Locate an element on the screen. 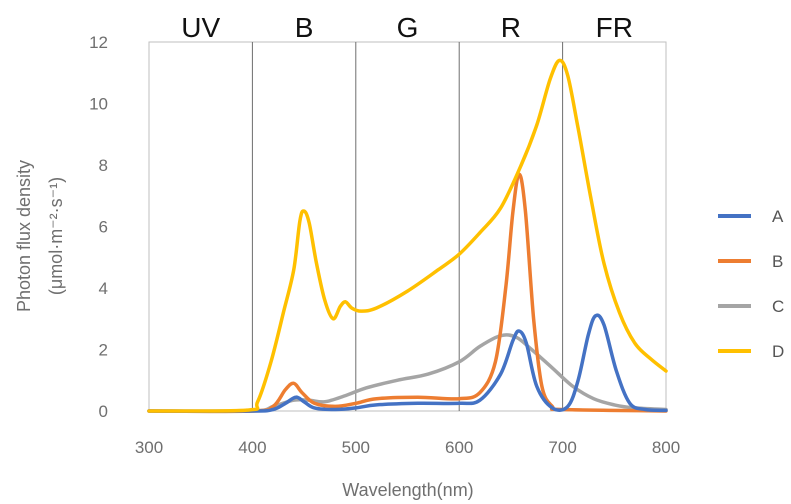 This screenshot has width=791, height=504. legend-label-a: A is located at coordinates (778, 216).